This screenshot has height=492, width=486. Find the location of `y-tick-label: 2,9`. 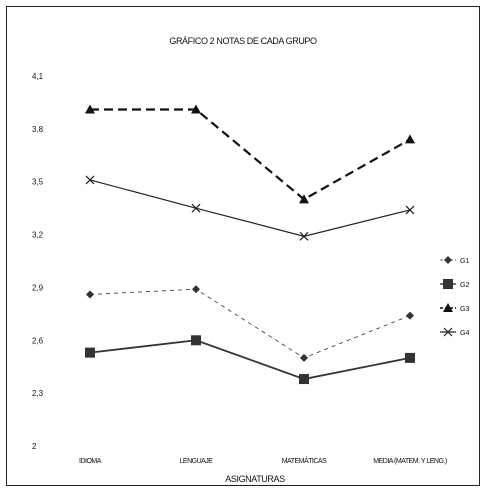

y-tick-label: 2,9 is located at coordinates (38, 287).